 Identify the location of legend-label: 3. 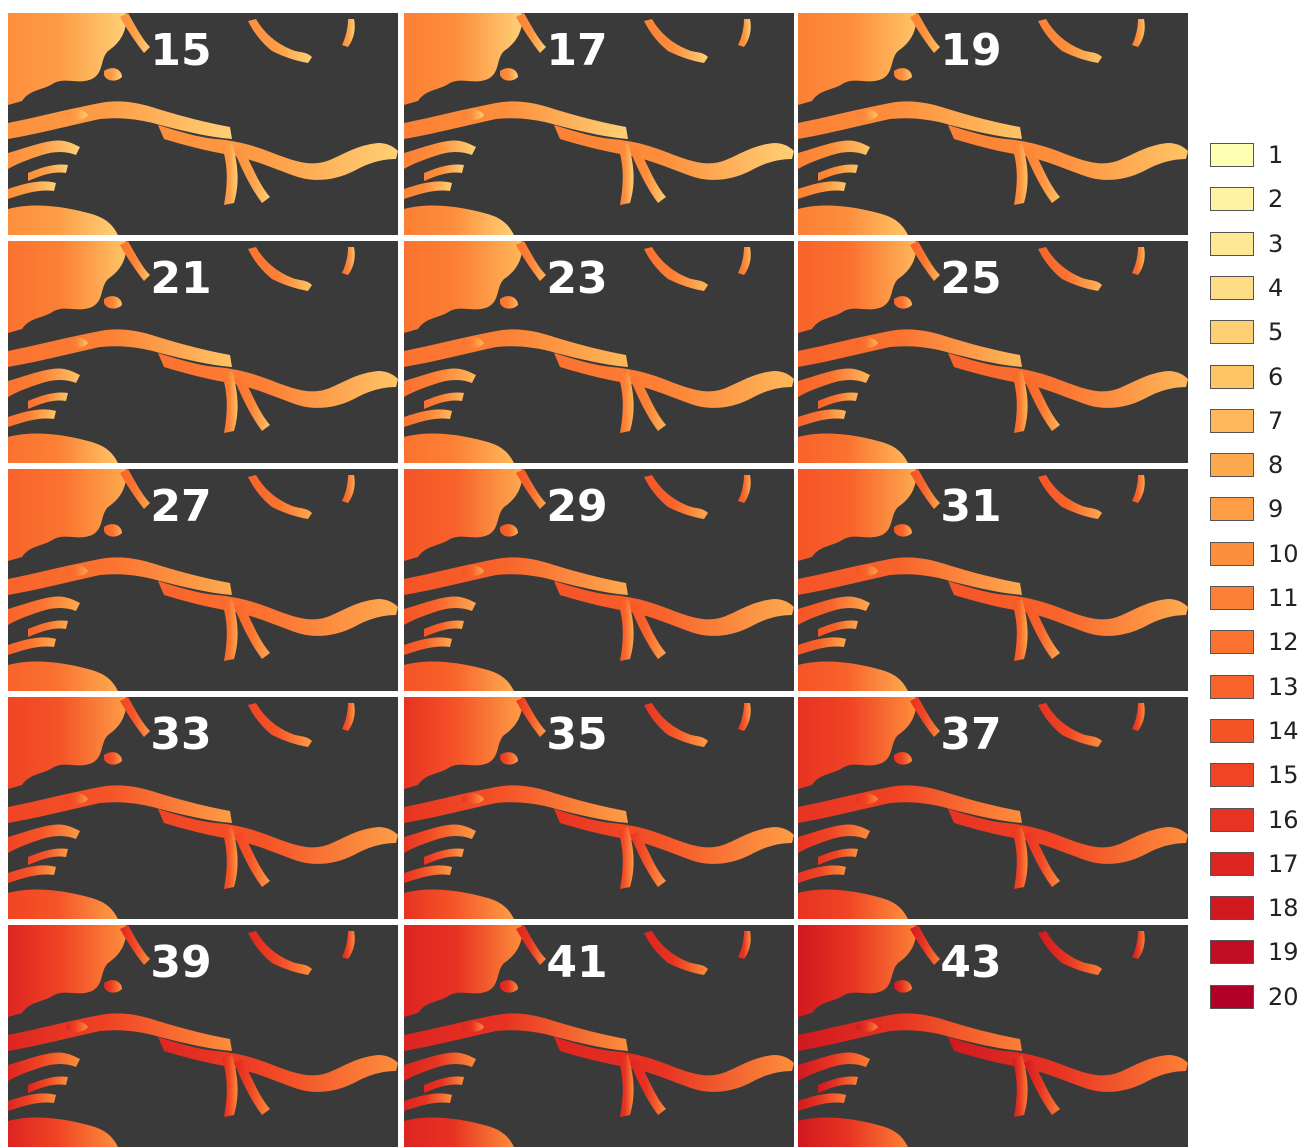
(1276, 243).